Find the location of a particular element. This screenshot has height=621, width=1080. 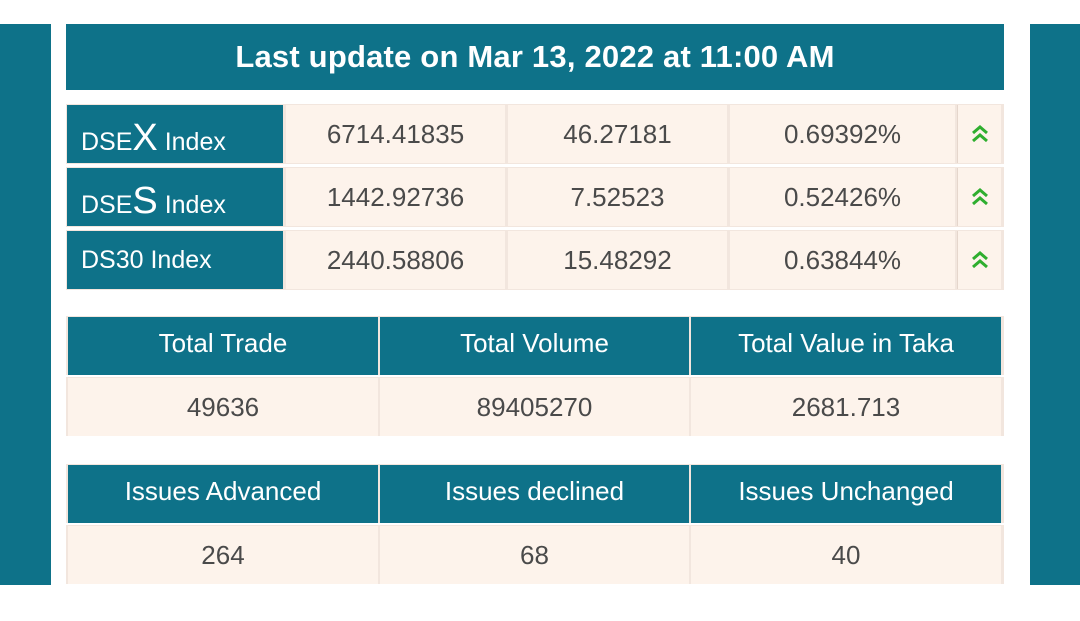

index-change: 15.48292 is located at coordinates (617, 260).